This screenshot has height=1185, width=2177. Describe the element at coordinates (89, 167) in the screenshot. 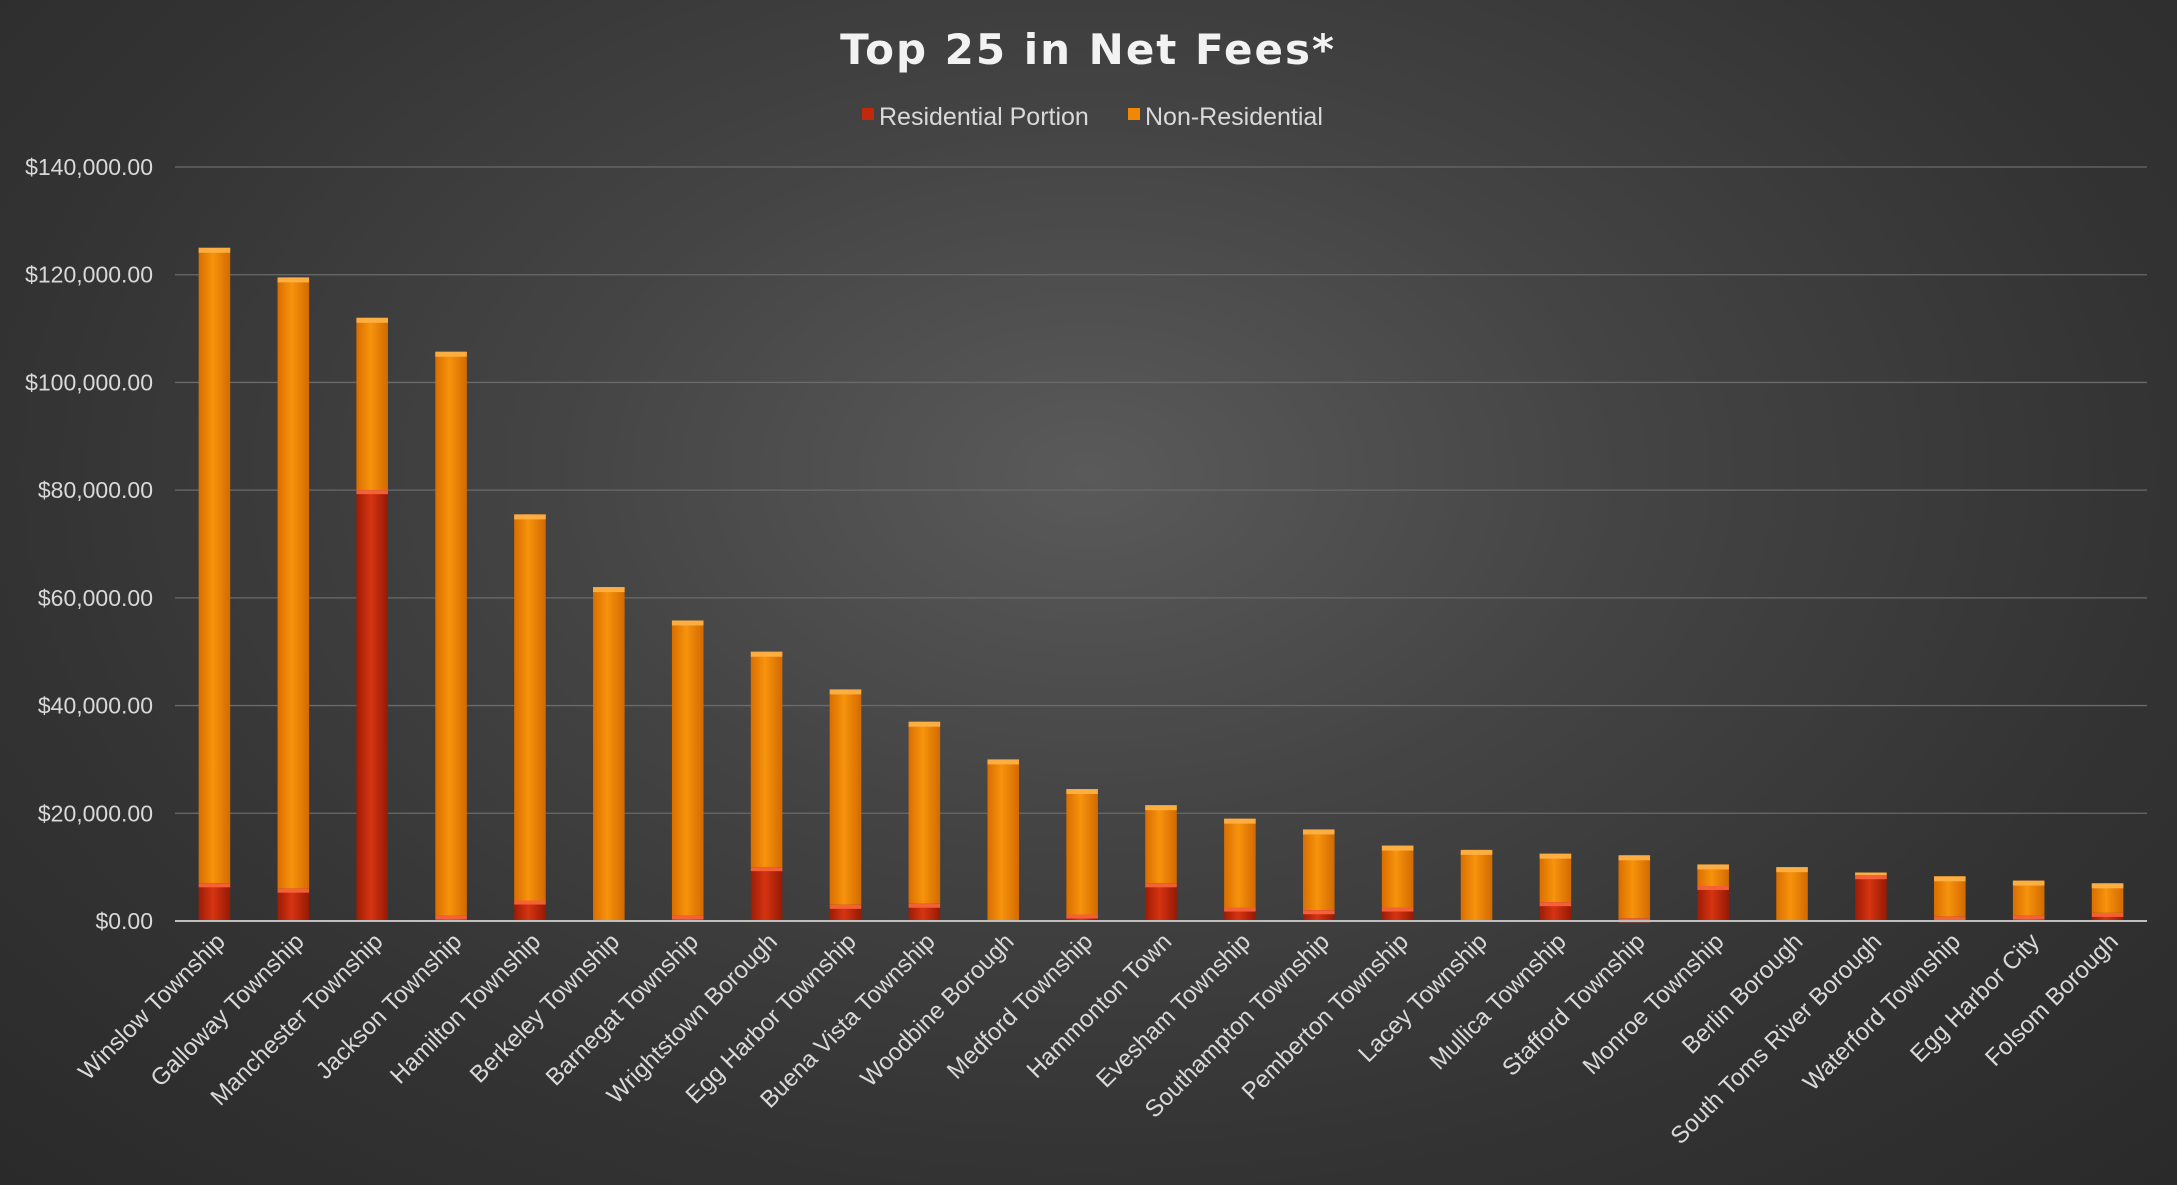

I see `y-tick-label: $140,000.00` at that location.